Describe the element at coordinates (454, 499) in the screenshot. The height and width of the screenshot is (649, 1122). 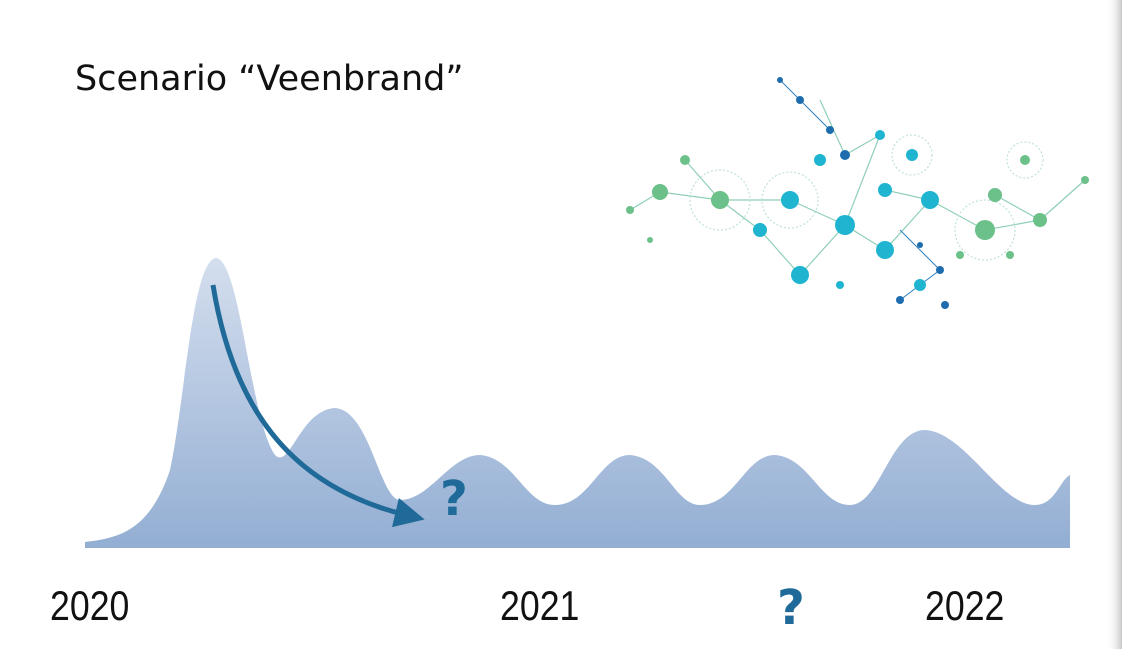
I see `curve-question: ?` at that location.